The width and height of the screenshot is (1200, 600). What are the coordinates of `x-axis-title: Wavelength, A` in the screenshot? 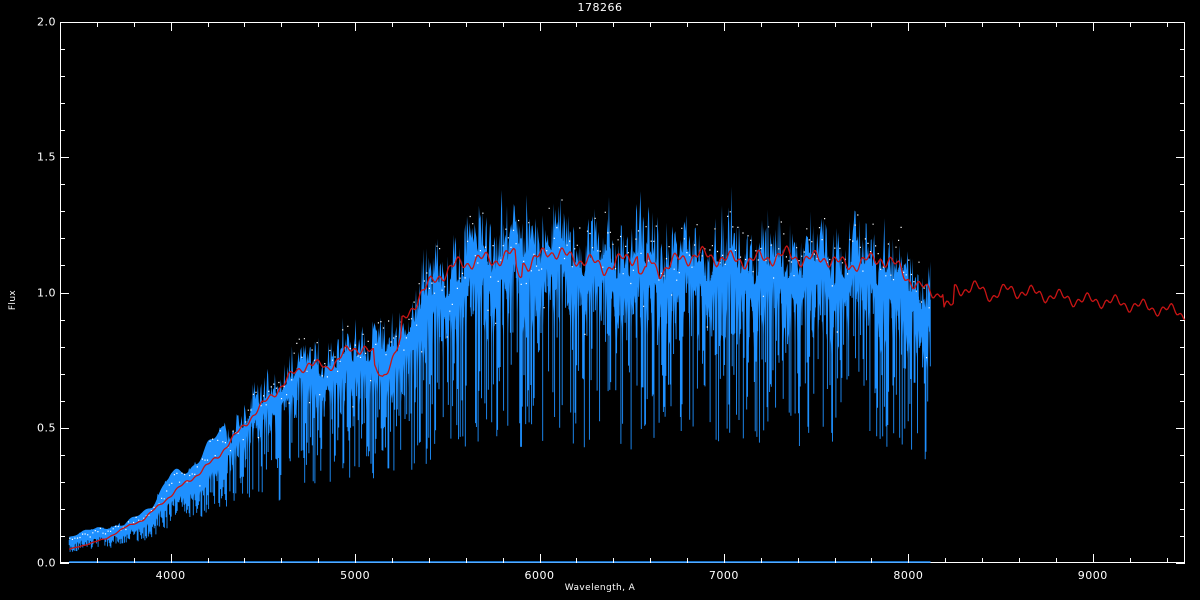 It's located at (600, 588).